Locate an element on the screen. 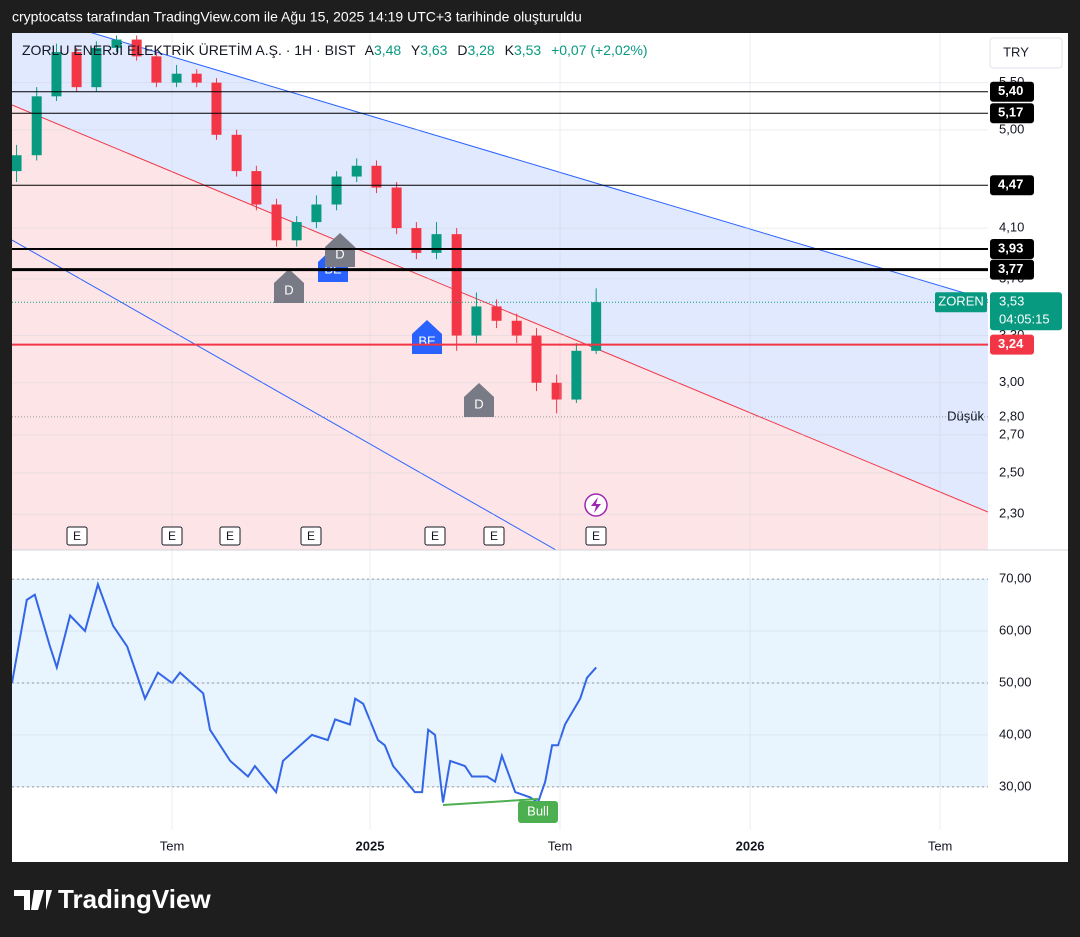 The image size is (1080, 937). y-tick-label: 50,00 is located at coordinates (1015, 681).